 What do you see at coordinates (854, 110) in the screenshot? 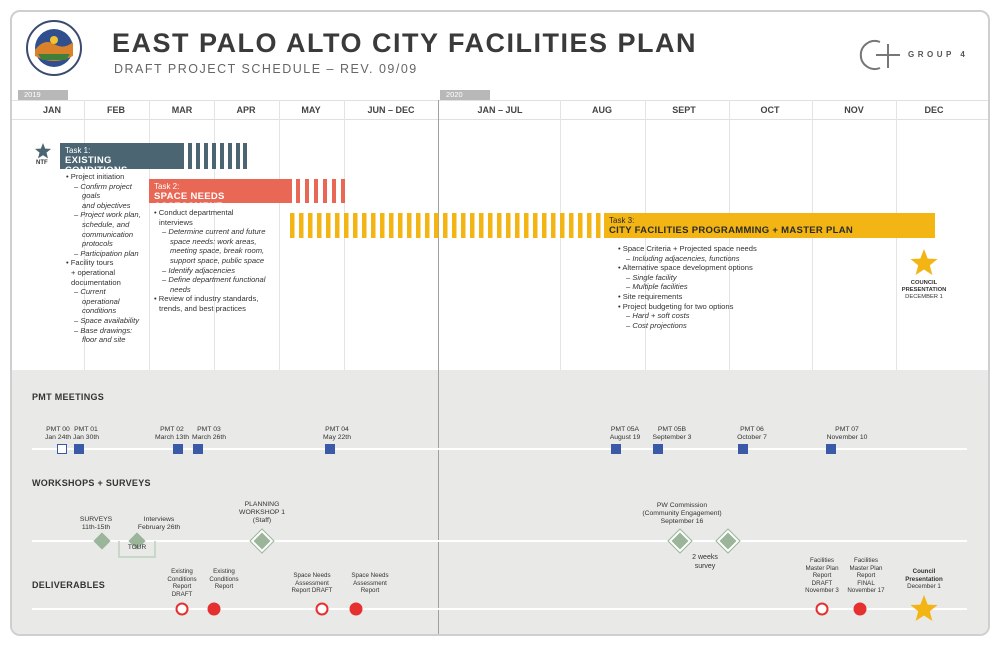
I see `month-nov: NOV` at bounding box center [854, 110].